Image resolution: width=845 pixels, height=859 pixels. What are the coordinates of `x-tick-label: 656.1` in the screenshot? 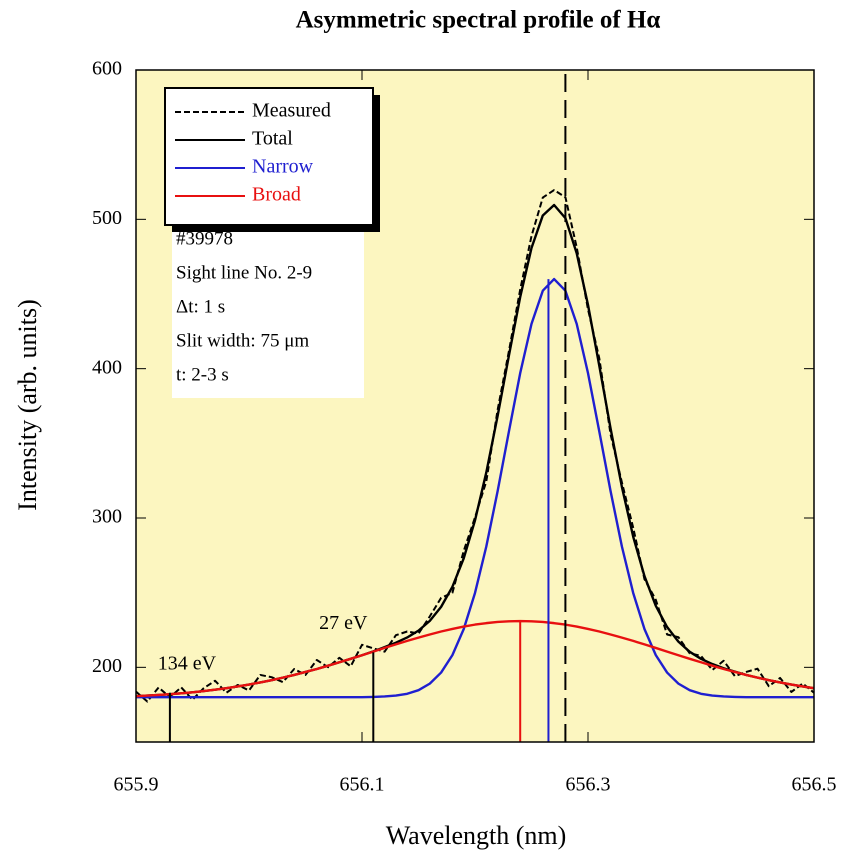 It's located at (362, 785).